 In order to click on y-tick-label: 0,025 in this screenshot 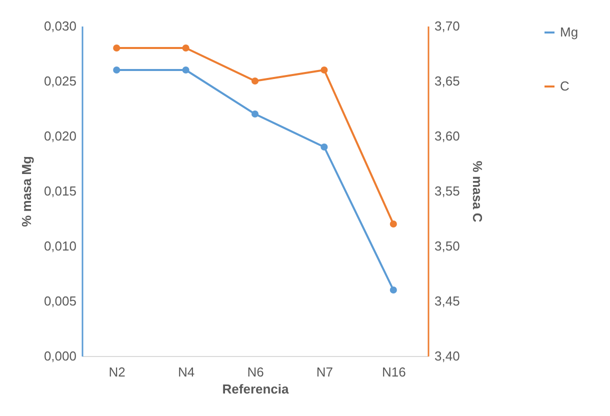, I will do `click(60, 81)`.